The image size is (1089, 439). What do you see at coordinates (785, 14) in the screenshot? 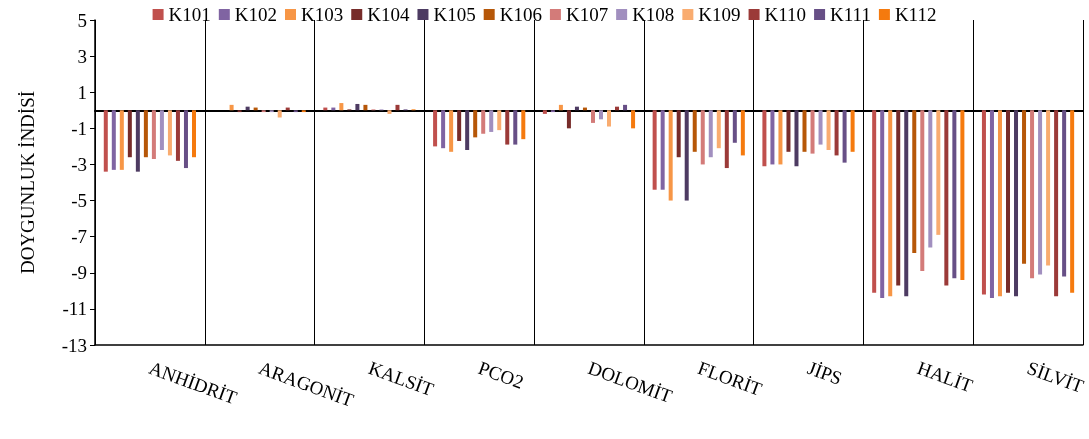
I see `legend-label: K110` at bounding box center [785, 14].